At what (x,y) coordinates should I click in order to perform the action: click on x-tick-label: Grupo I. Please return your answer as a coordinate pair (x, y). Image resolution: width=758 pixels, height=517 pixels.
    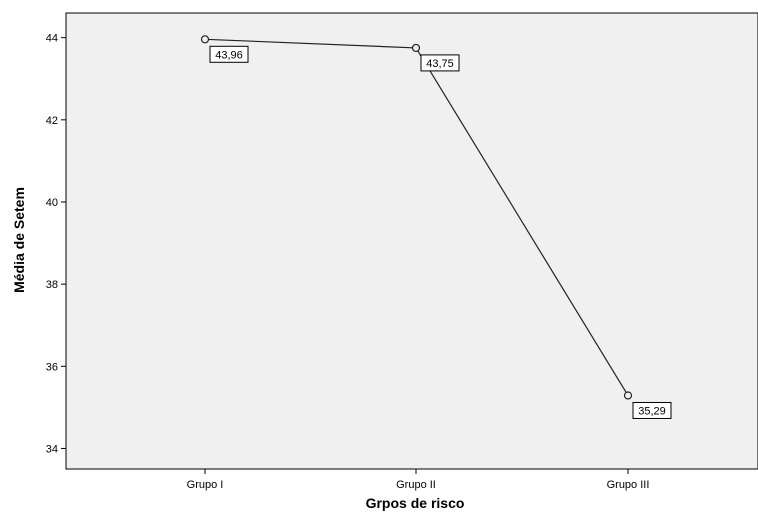
    Looking at the image, I should click on (205, 485).